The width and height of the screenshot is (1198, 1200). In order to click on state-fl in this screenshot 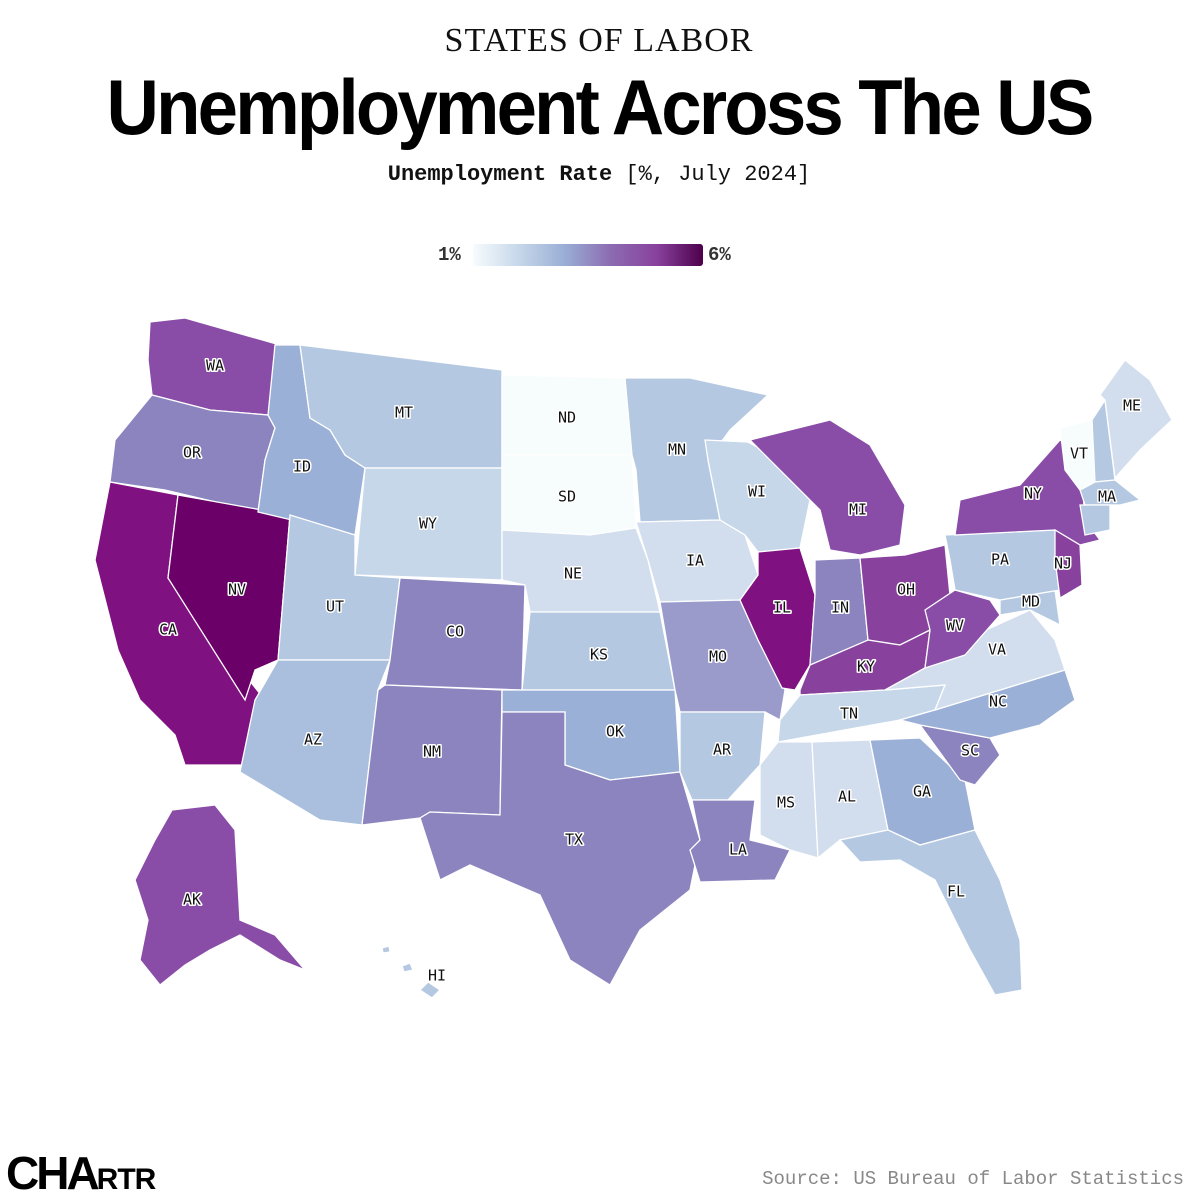, I will do `click(930, 912)`.